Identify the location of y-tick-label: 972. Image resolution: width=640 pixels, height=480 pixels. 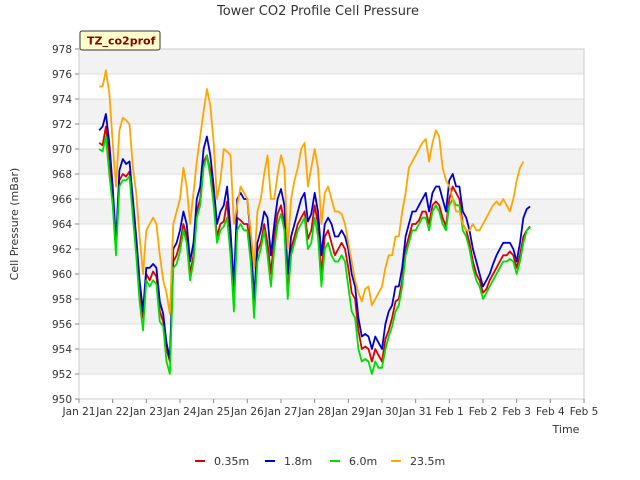
(62, 125).